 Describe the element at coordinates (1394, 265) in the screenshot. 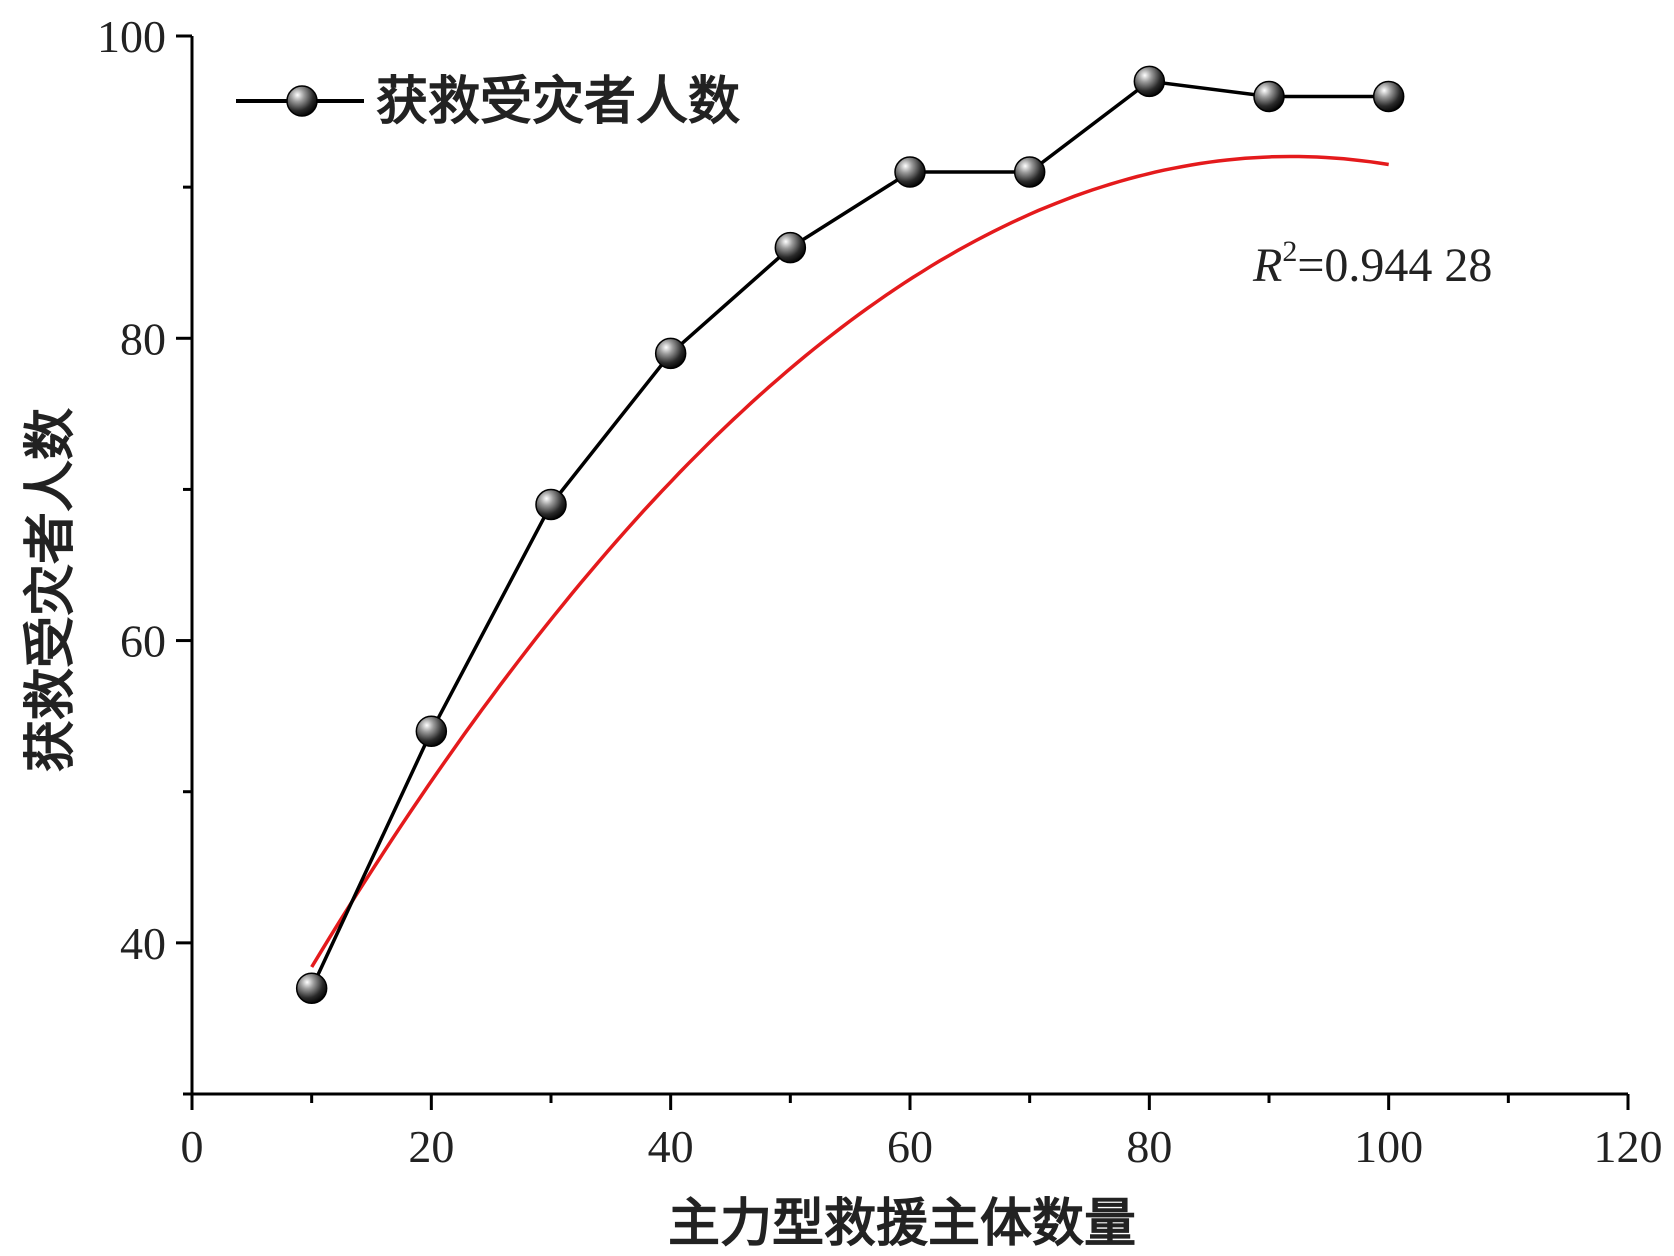

I see `r-squared-value: =0.944 28` at that location.